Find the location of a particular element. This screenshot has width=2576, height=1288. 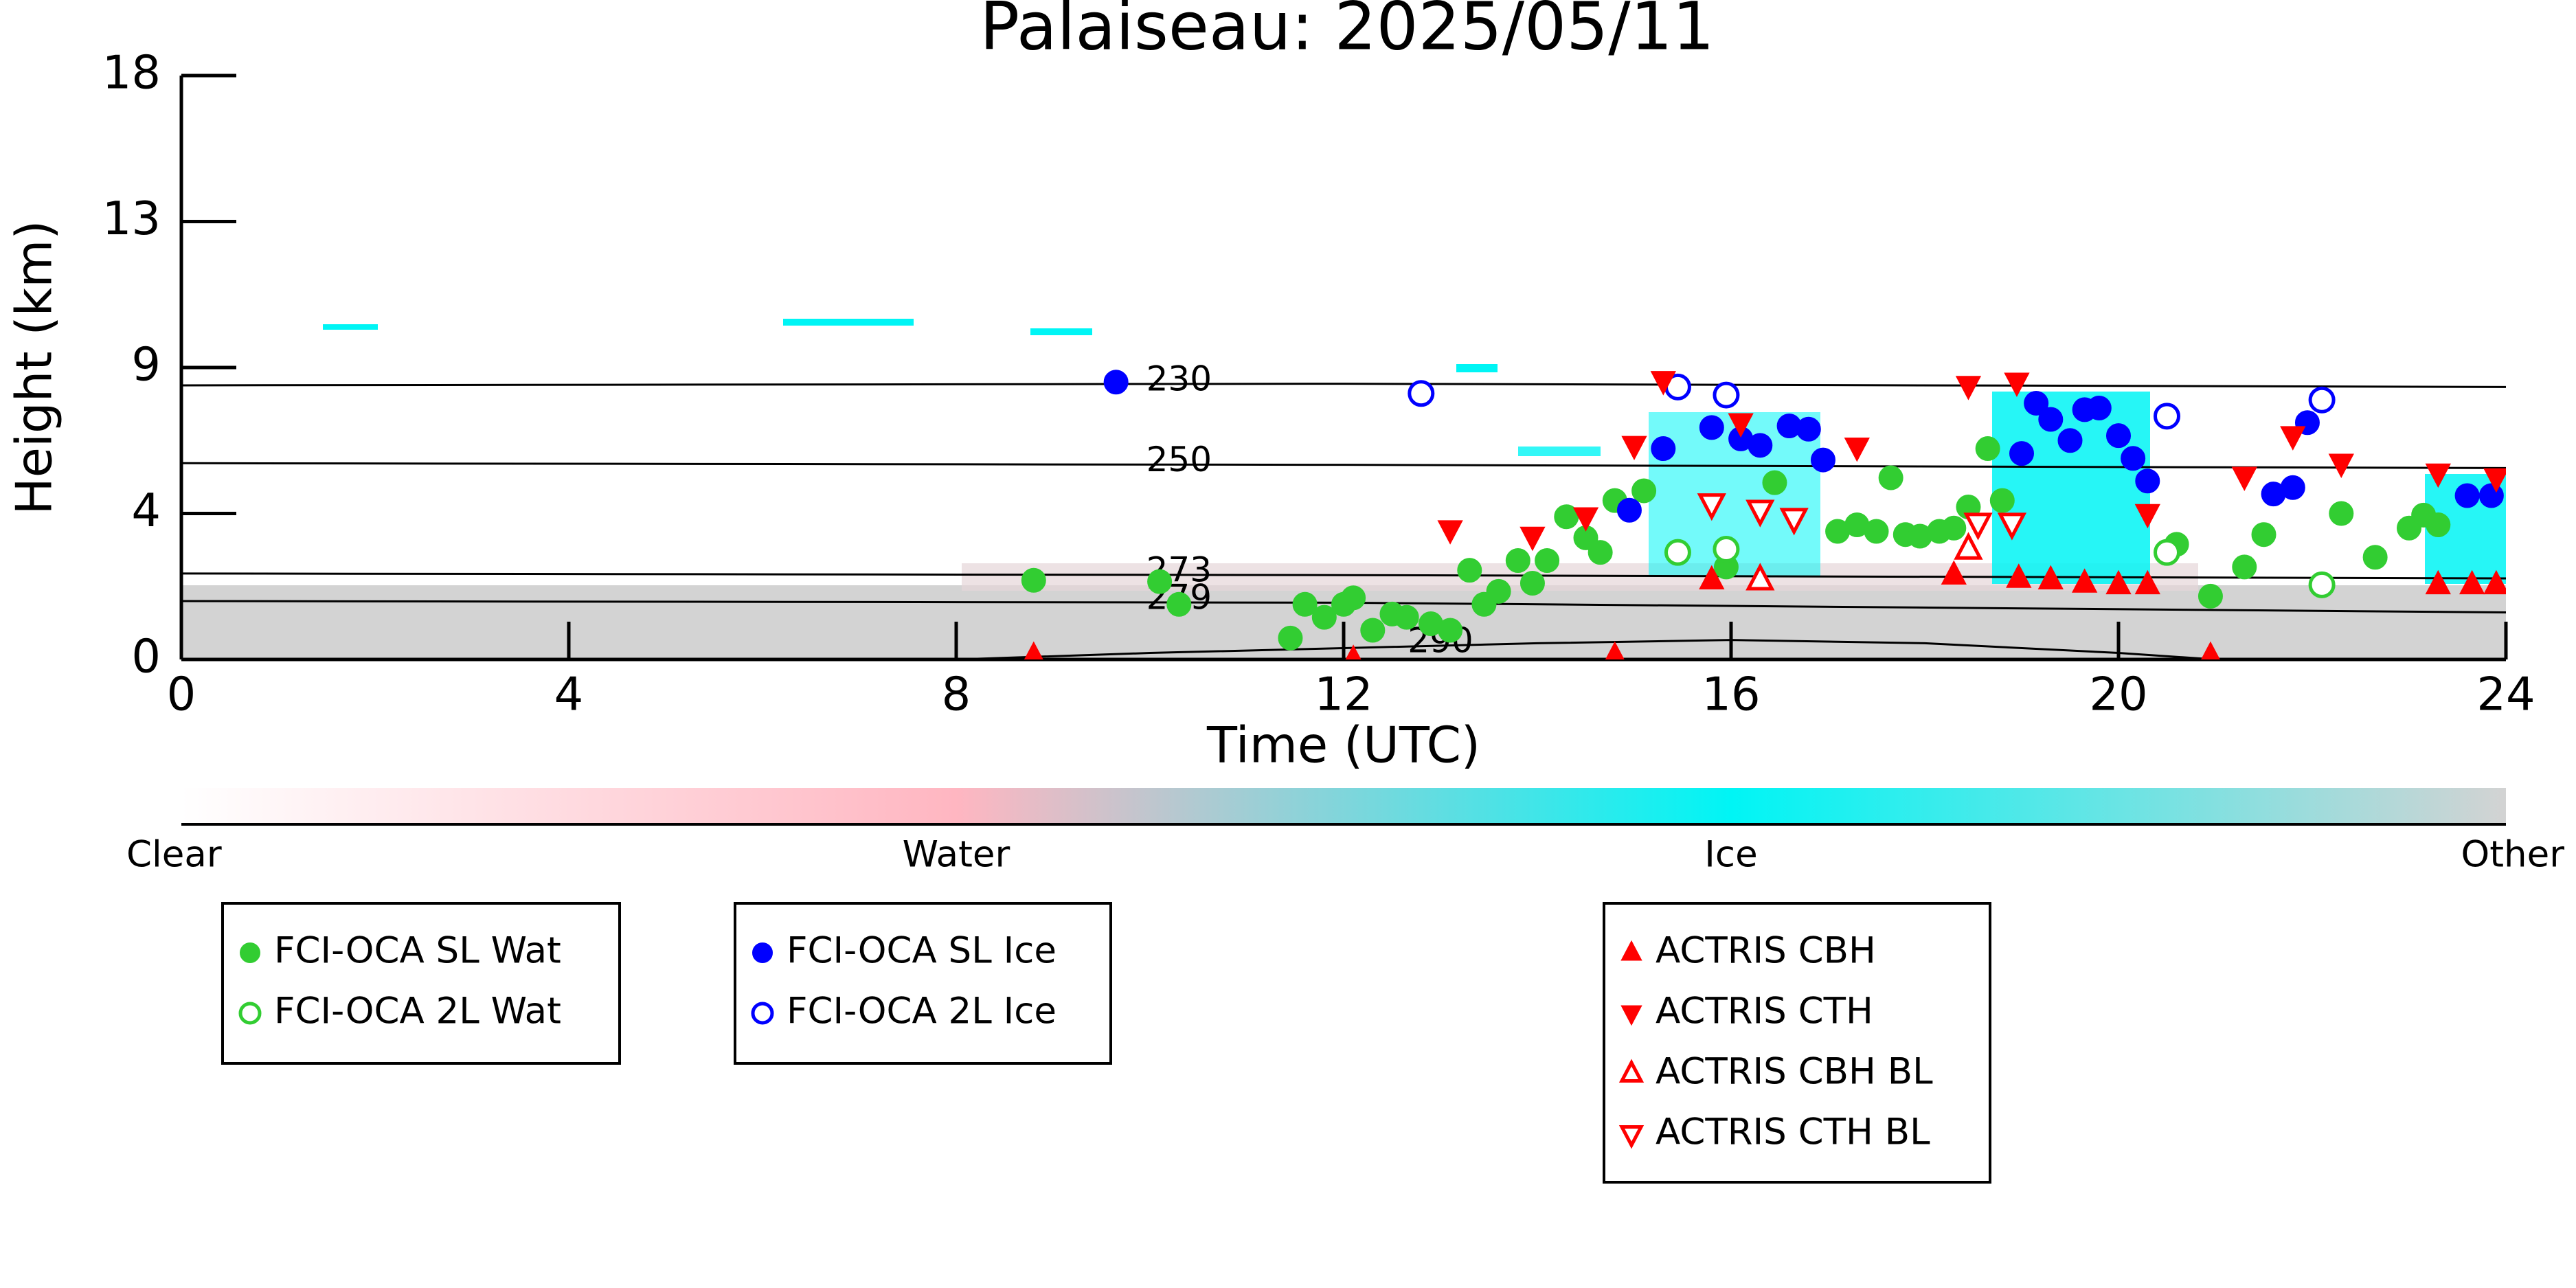

colorbar-label: Ice is located at coordinates (1730, 855).